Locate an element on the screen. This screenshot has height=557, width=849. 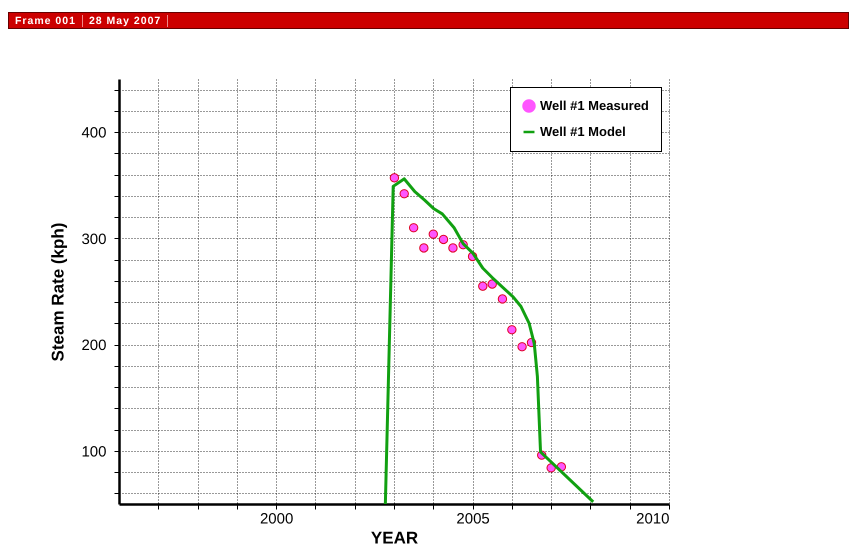
line-series is located at coordinates (489, 340).